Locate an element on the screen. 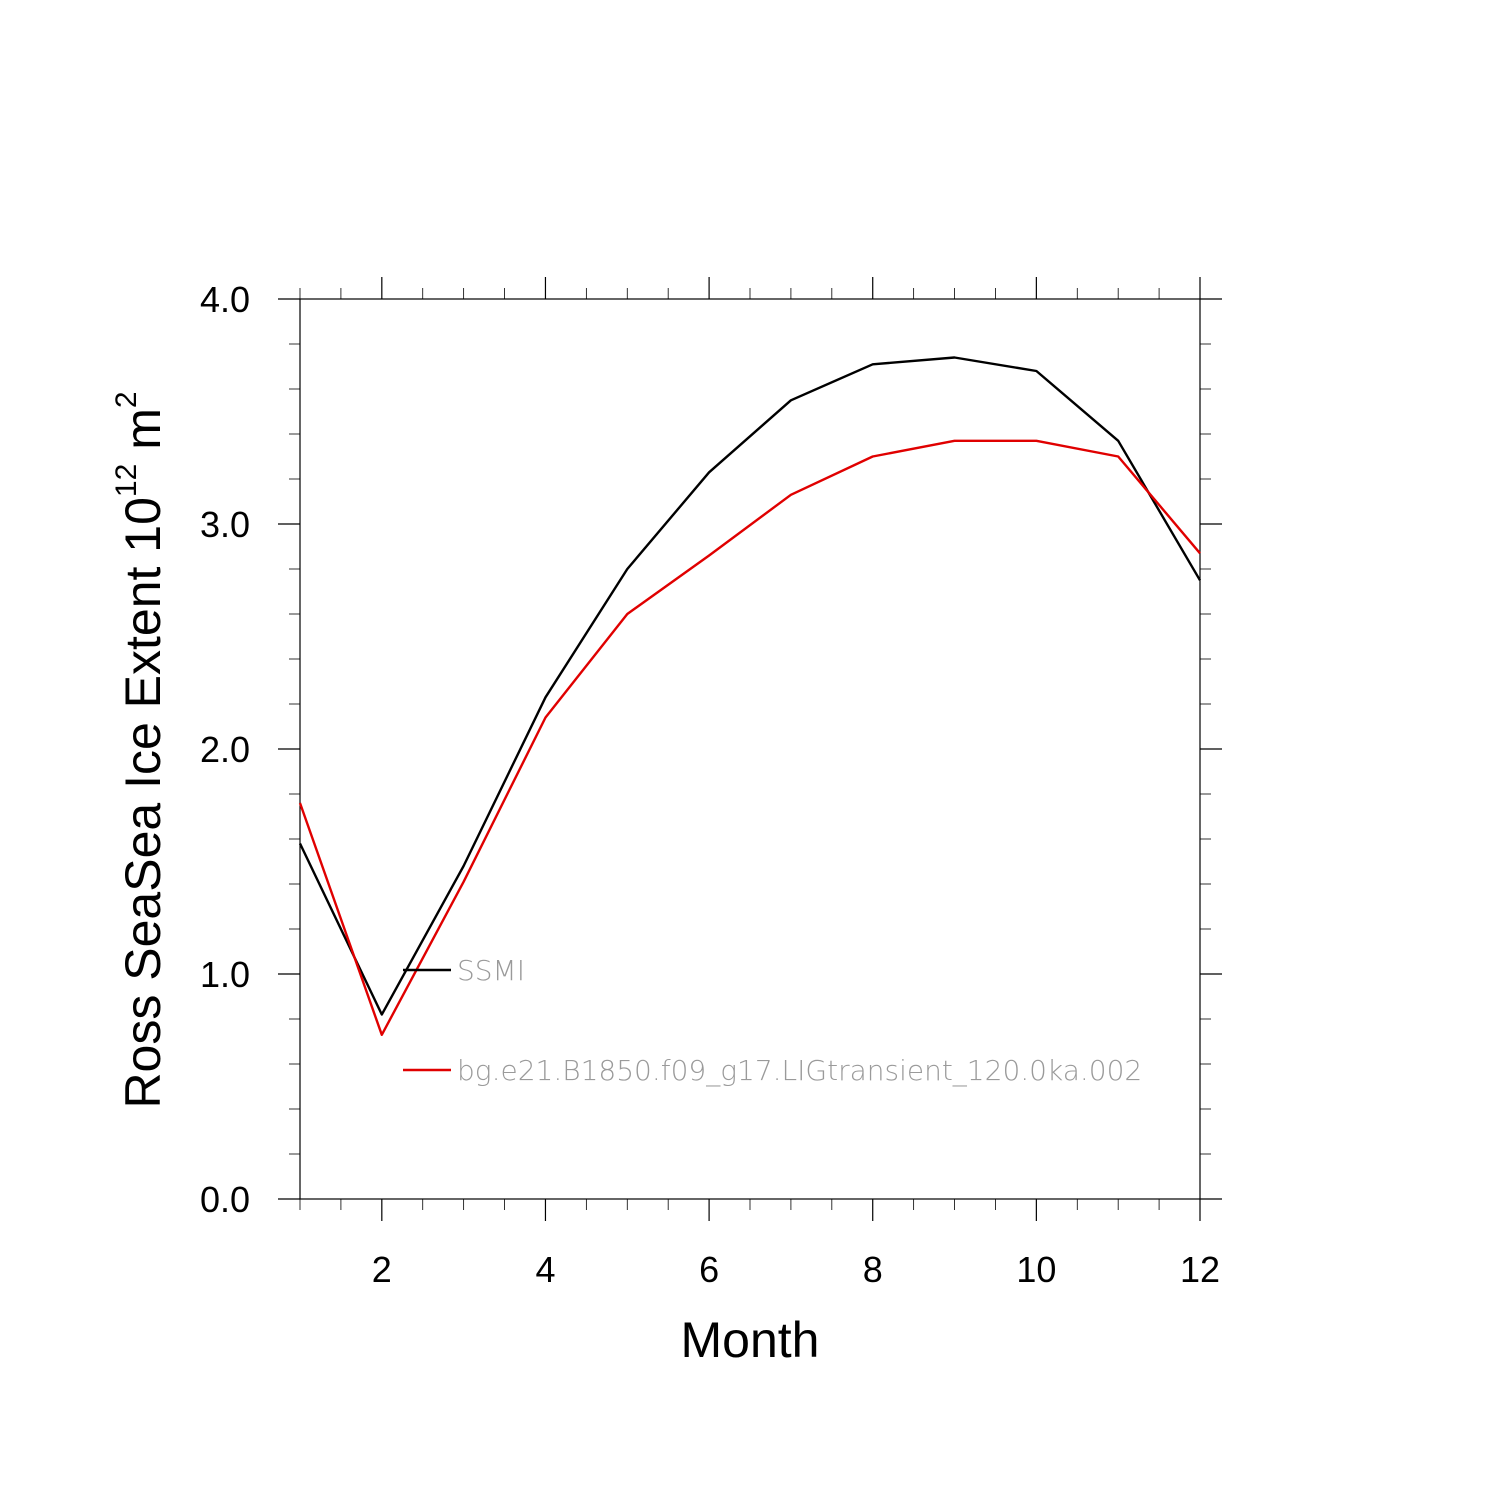  y-axis-title: Ross SeaSea Ice Extent 1012 m2 is located at coordinates (140, 749).